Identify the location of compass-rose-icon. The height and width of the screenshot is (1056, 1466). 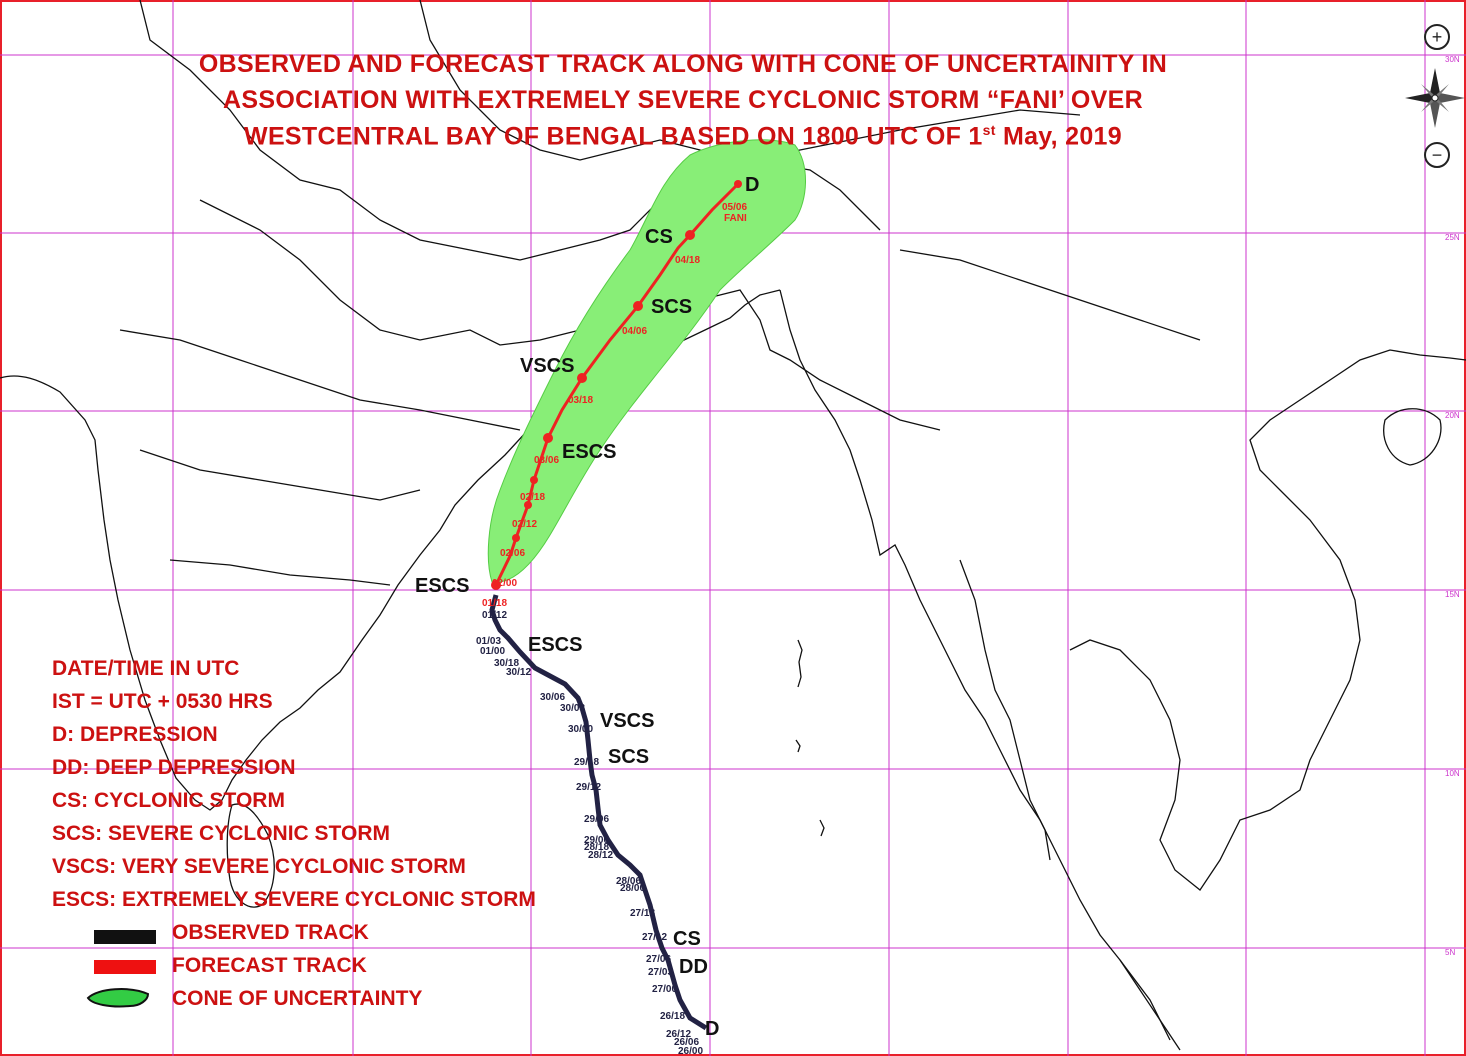
(1435, 98).